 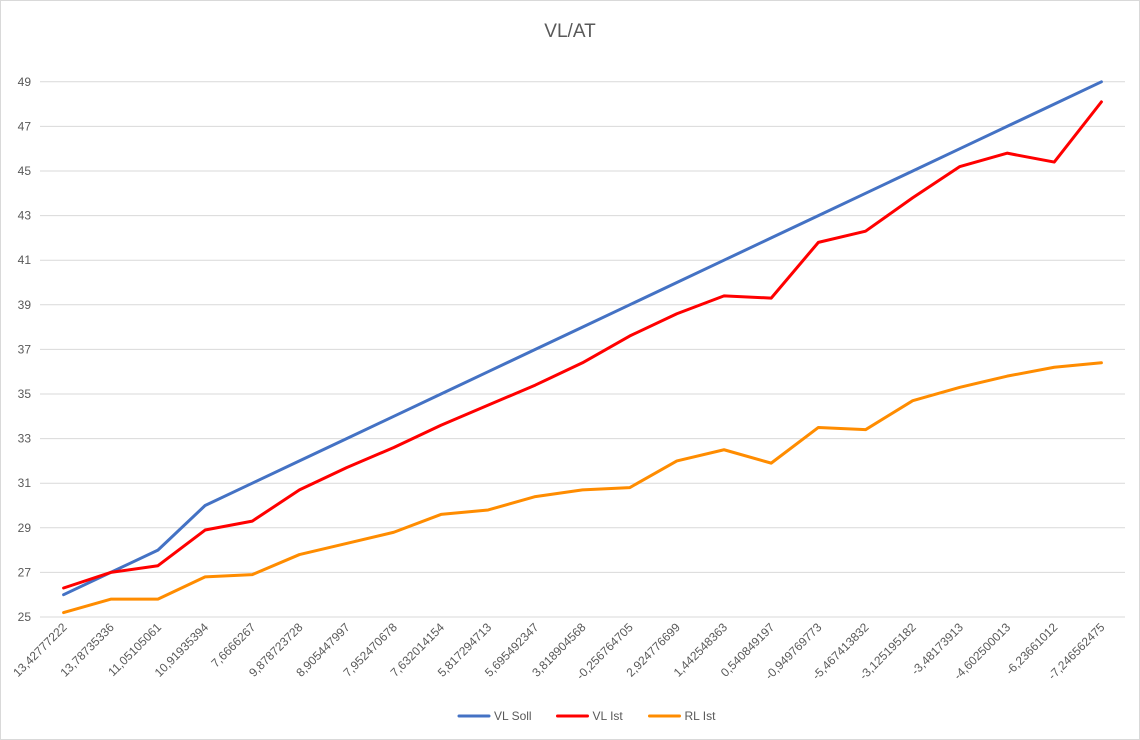 I want to click on y-tick-label: 29, so click(x=25, y=528).